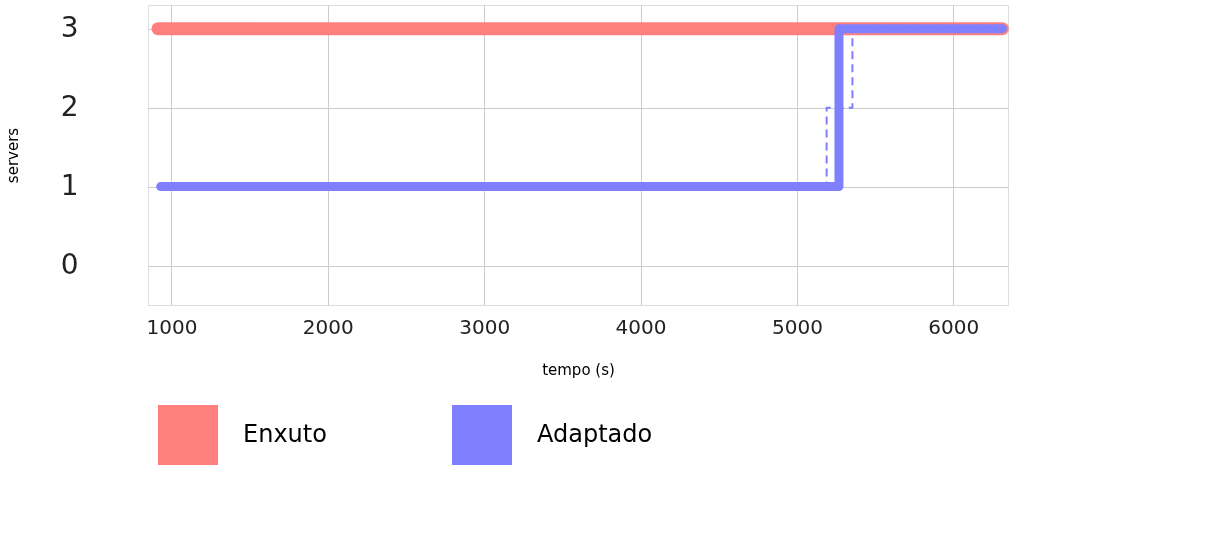 This screenshot has width=1214, height=554. I want to click on x-axis-title: tempo (s), so click(578, 369).